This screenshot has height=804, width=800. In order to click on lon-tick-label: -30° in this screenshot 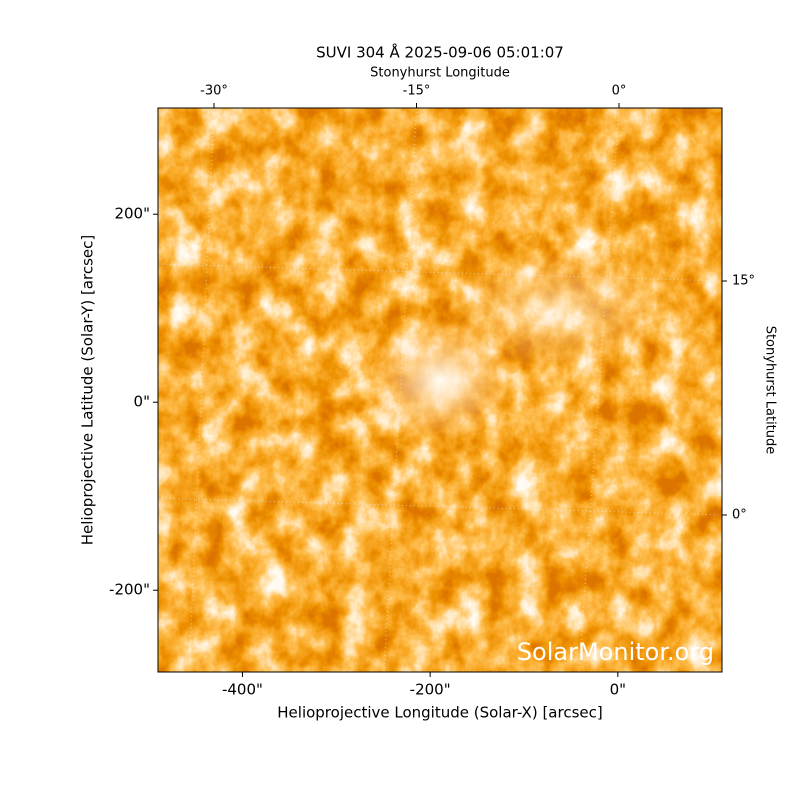, I will do `click(214, 91)`.